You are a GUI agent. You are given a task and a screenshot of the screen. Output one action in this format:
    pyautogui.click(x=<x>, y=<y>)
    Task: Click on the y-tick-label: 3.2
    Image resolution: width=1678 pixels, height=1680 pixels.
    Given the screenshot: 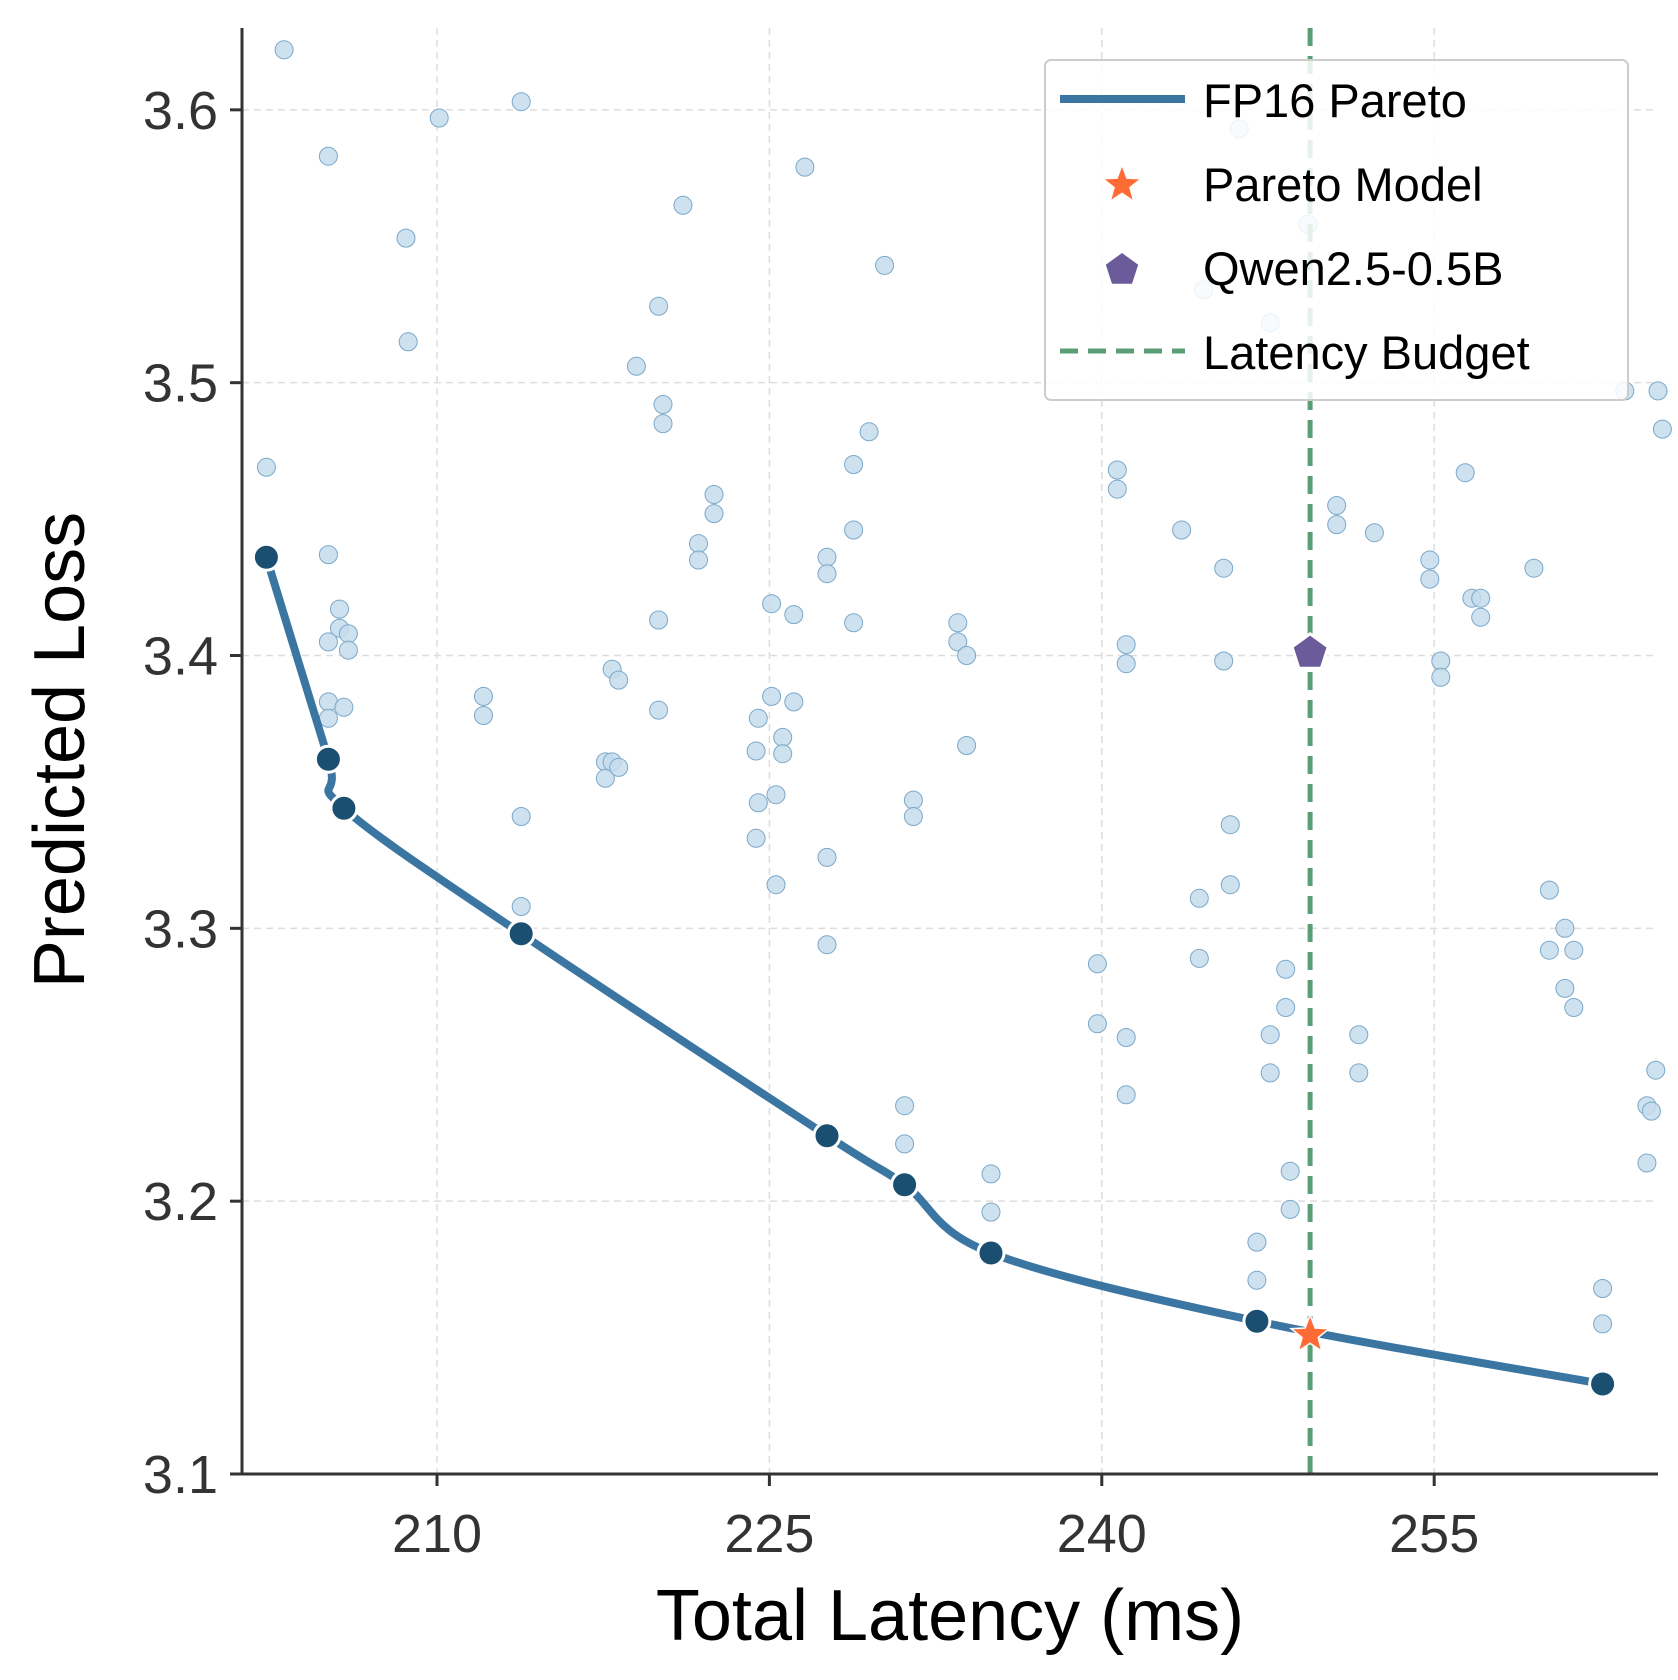 What is the action you would take?
    pyautogui.click(x=180, y=1202)
    